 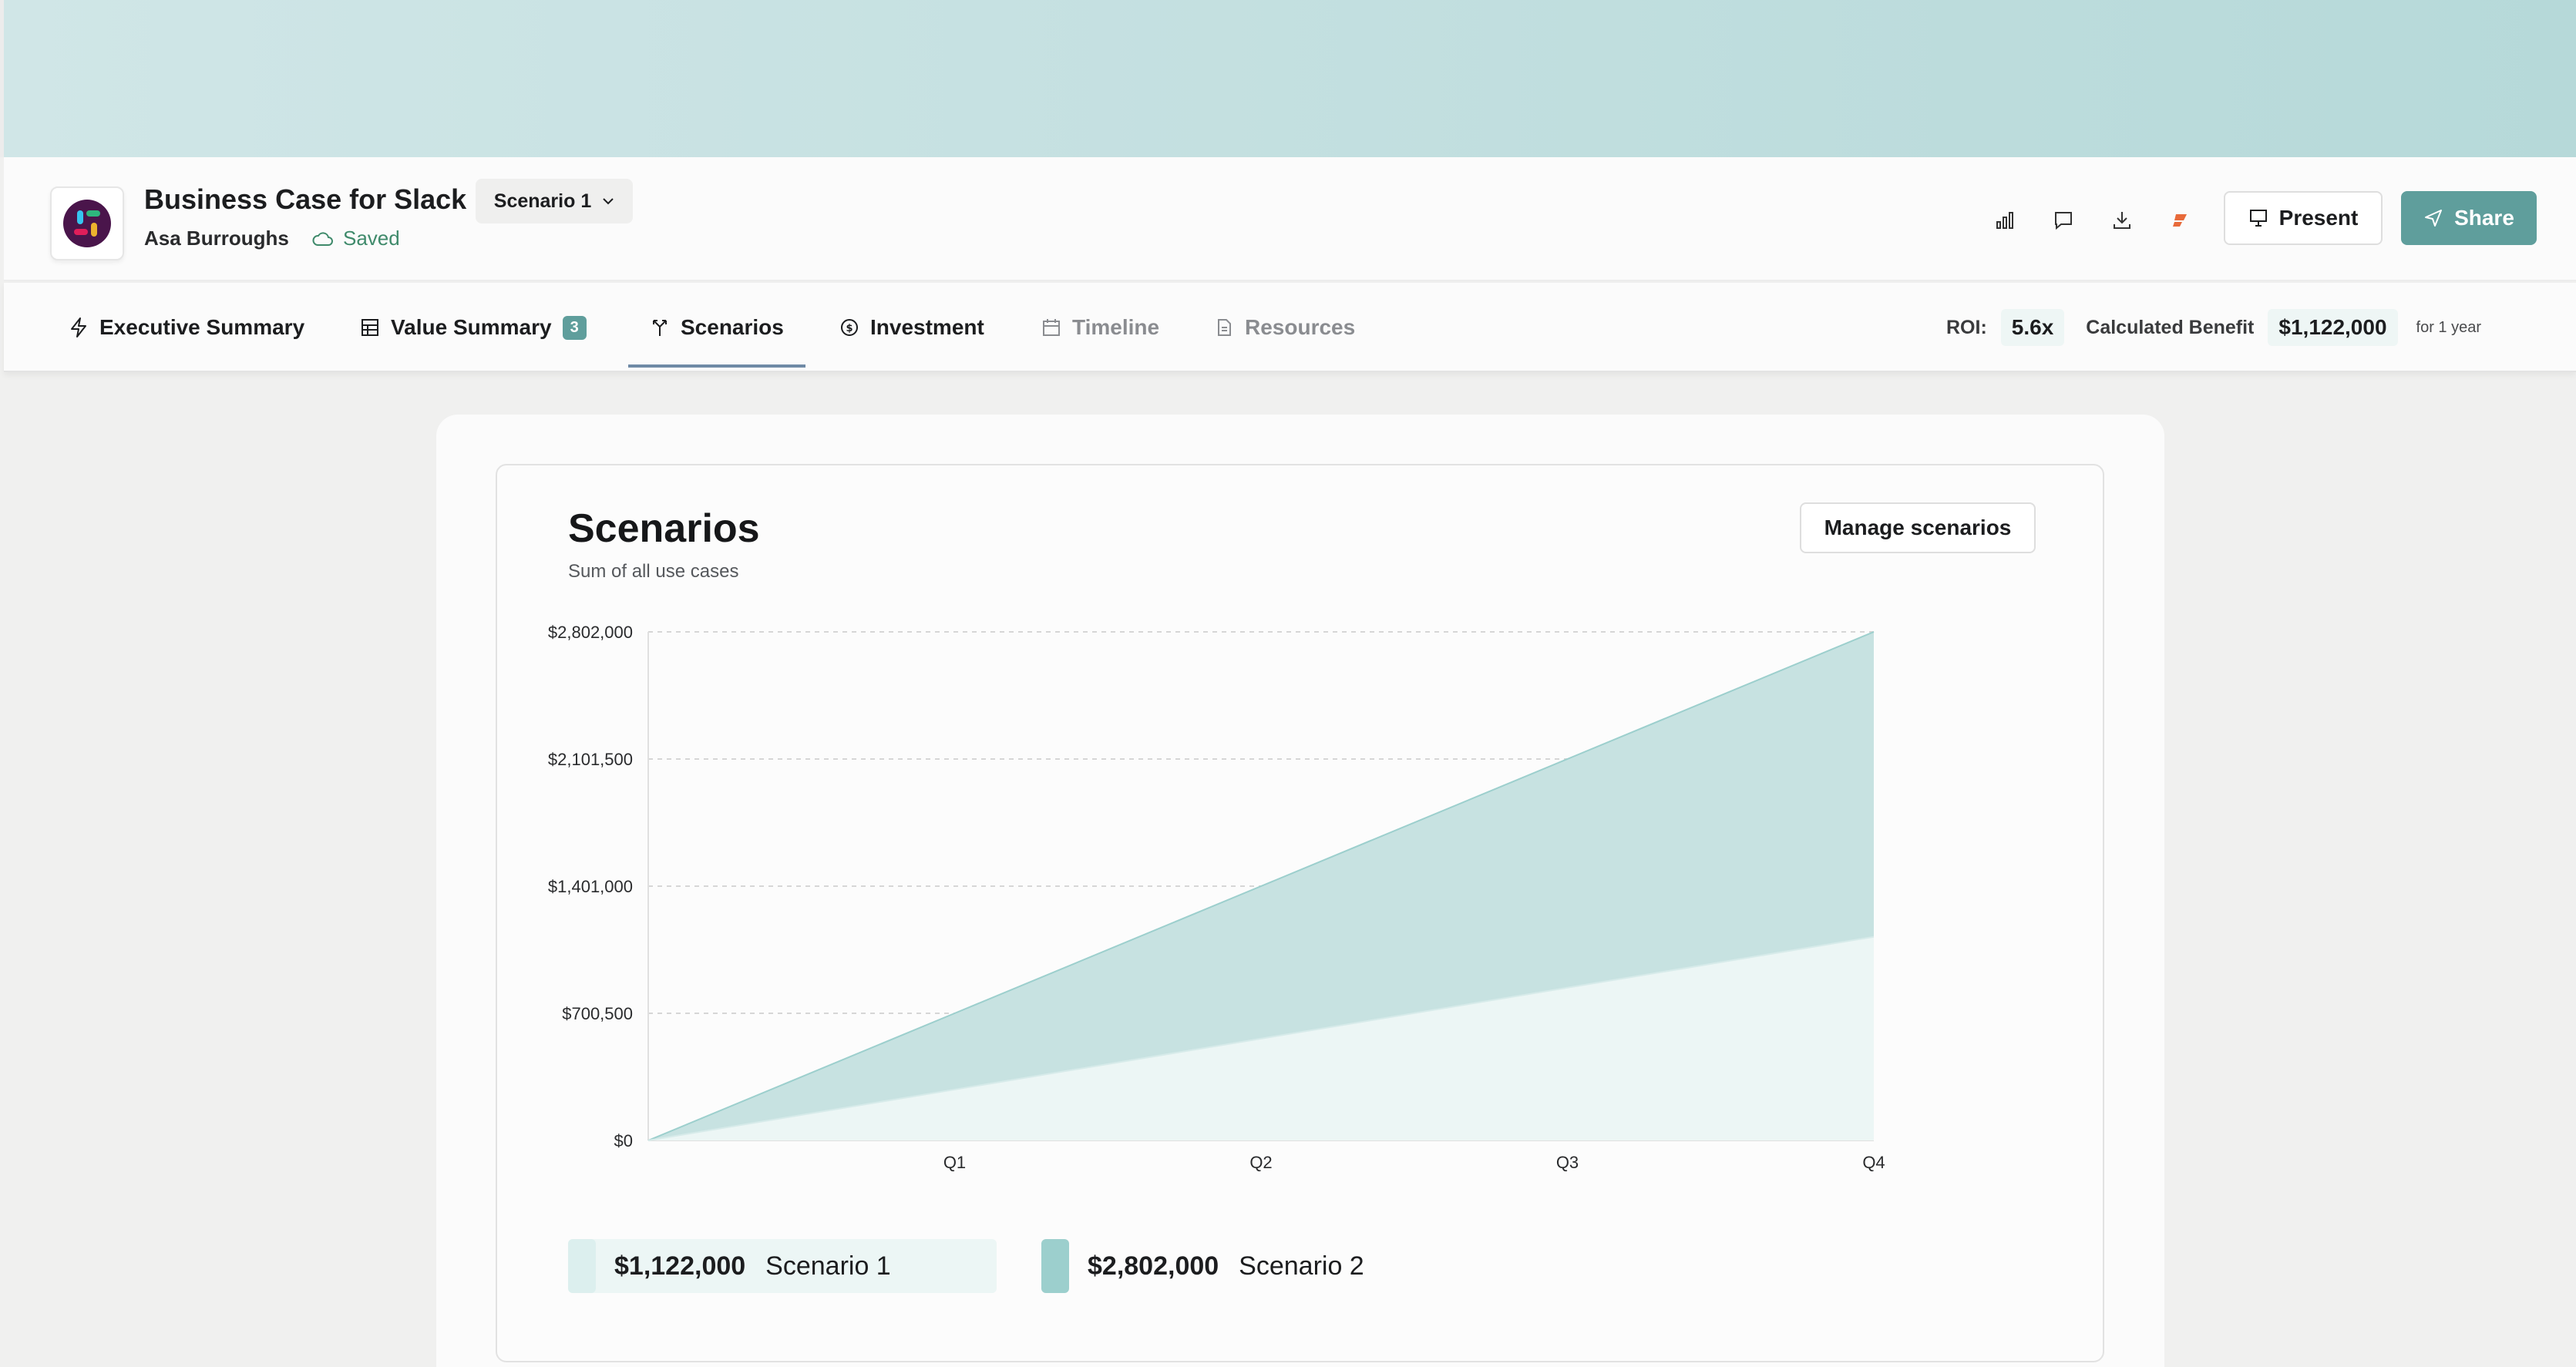 I want to click on legend-item-scenario-1: $1,122,000 Scenario 1, so click(x=782, y=1266).